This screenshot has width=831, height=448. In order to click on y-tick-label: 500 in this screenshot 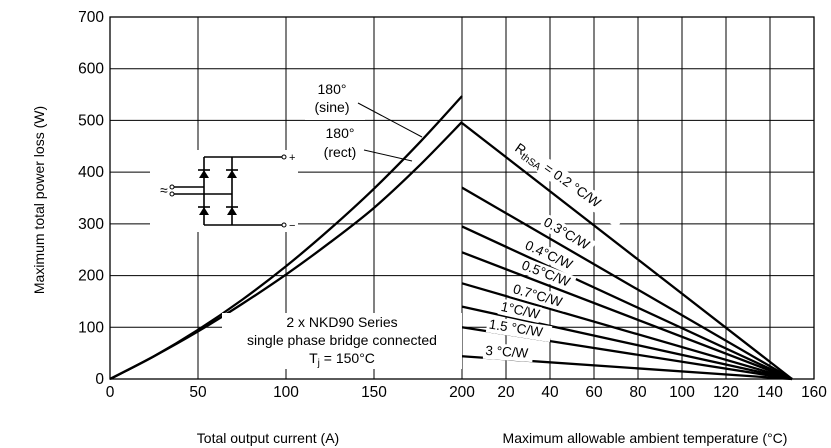, I will do `click(91, 120)`.